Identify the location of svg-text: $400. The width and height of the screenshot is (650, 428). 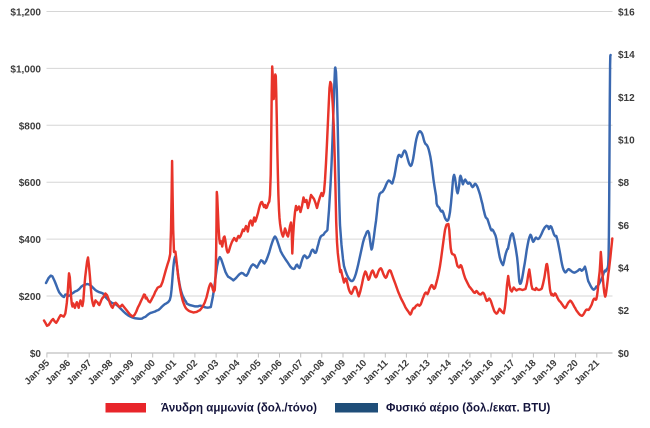
(30, 240).